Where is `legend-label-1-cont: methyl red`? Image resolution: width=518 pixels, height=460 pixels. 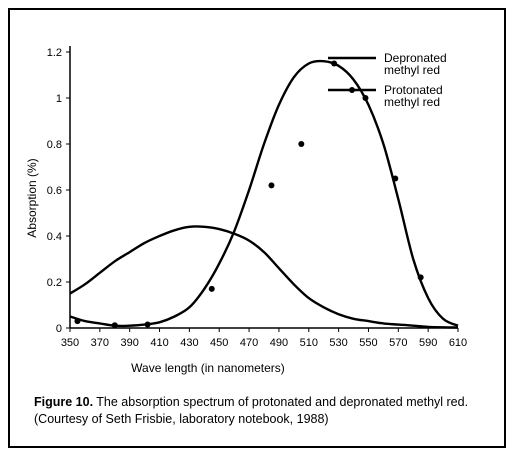
legend-label-1-cont: methyl red is located at coordinates (412, 70).